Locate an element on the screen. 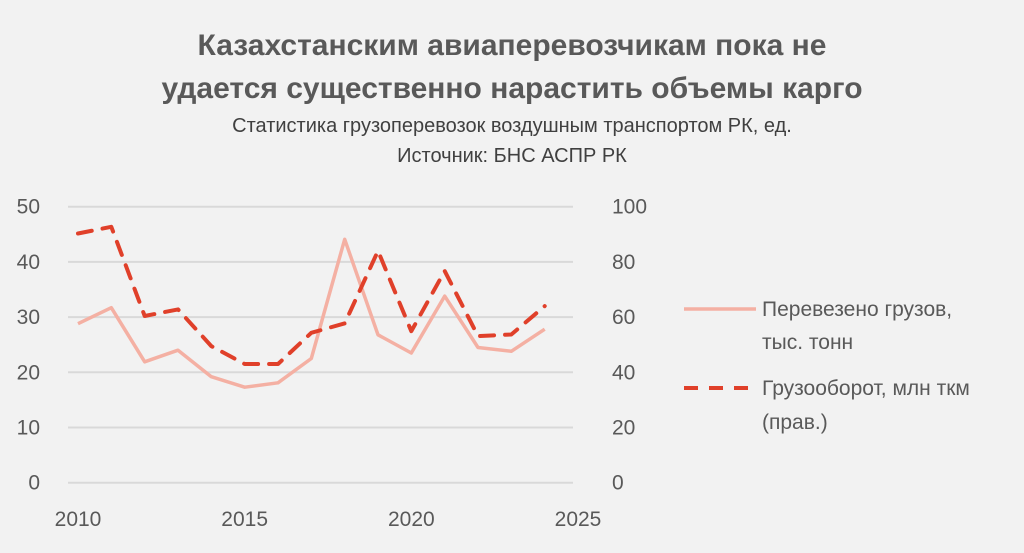 The width and height of the screenshot is (1024, 553). series-lines is located at coordinates (311, 306).